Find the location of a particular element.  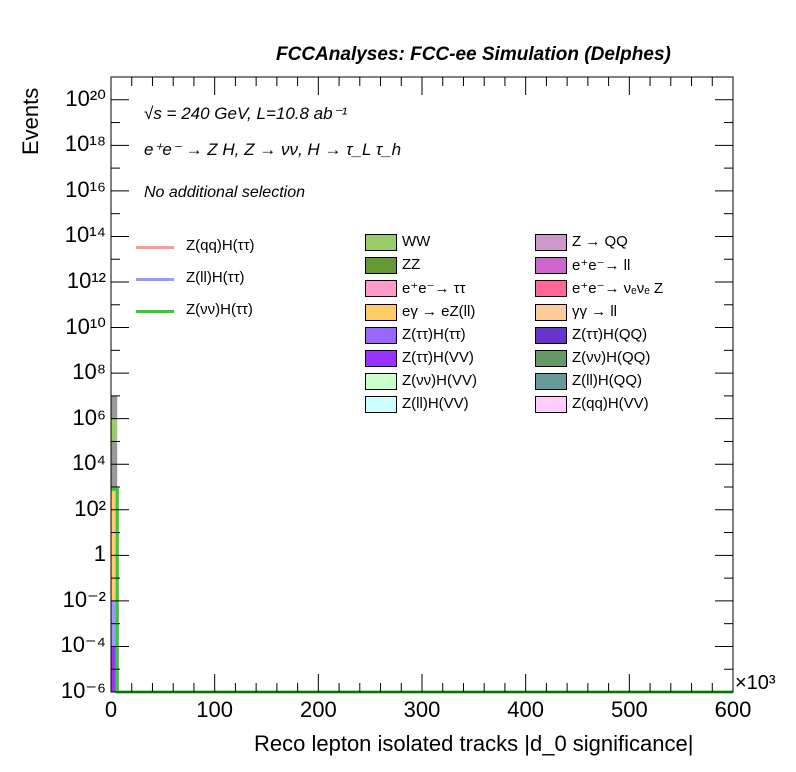

legend-signal: Z(qq)H(ττ) Z(ll)H(ττ) Z(νν)H(ττ) is located at coordinates (236, 282).